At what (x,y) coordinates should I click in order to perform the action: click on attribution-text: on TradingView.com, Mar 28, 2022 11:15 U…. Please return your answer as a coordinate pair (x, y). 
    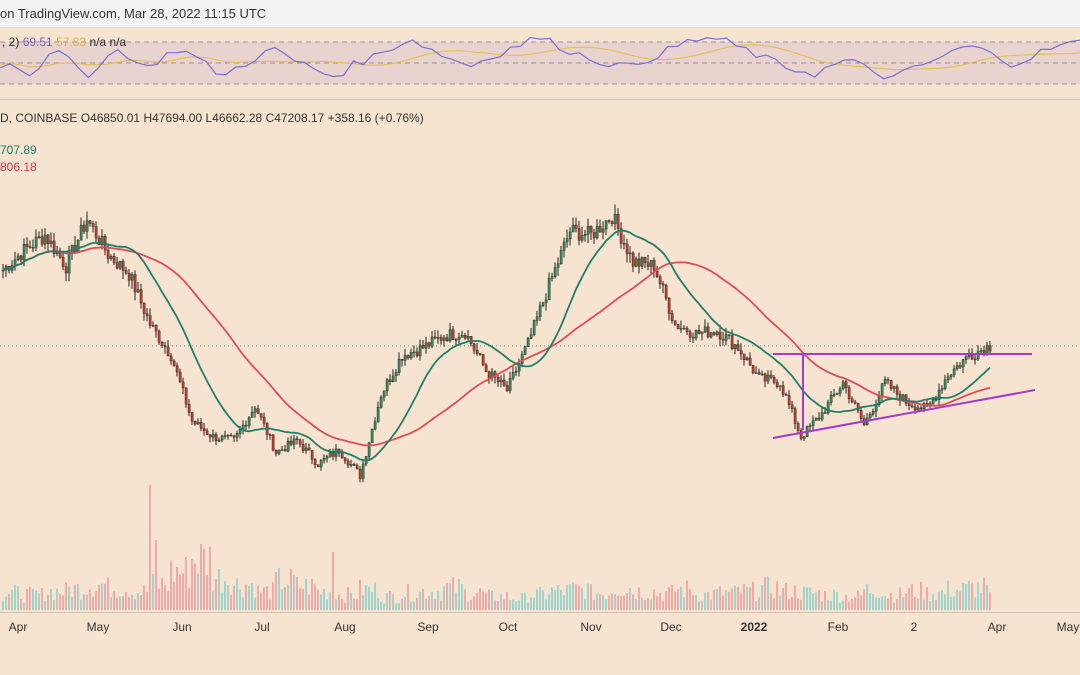
    Looking at the image, I should click on (133, 13).